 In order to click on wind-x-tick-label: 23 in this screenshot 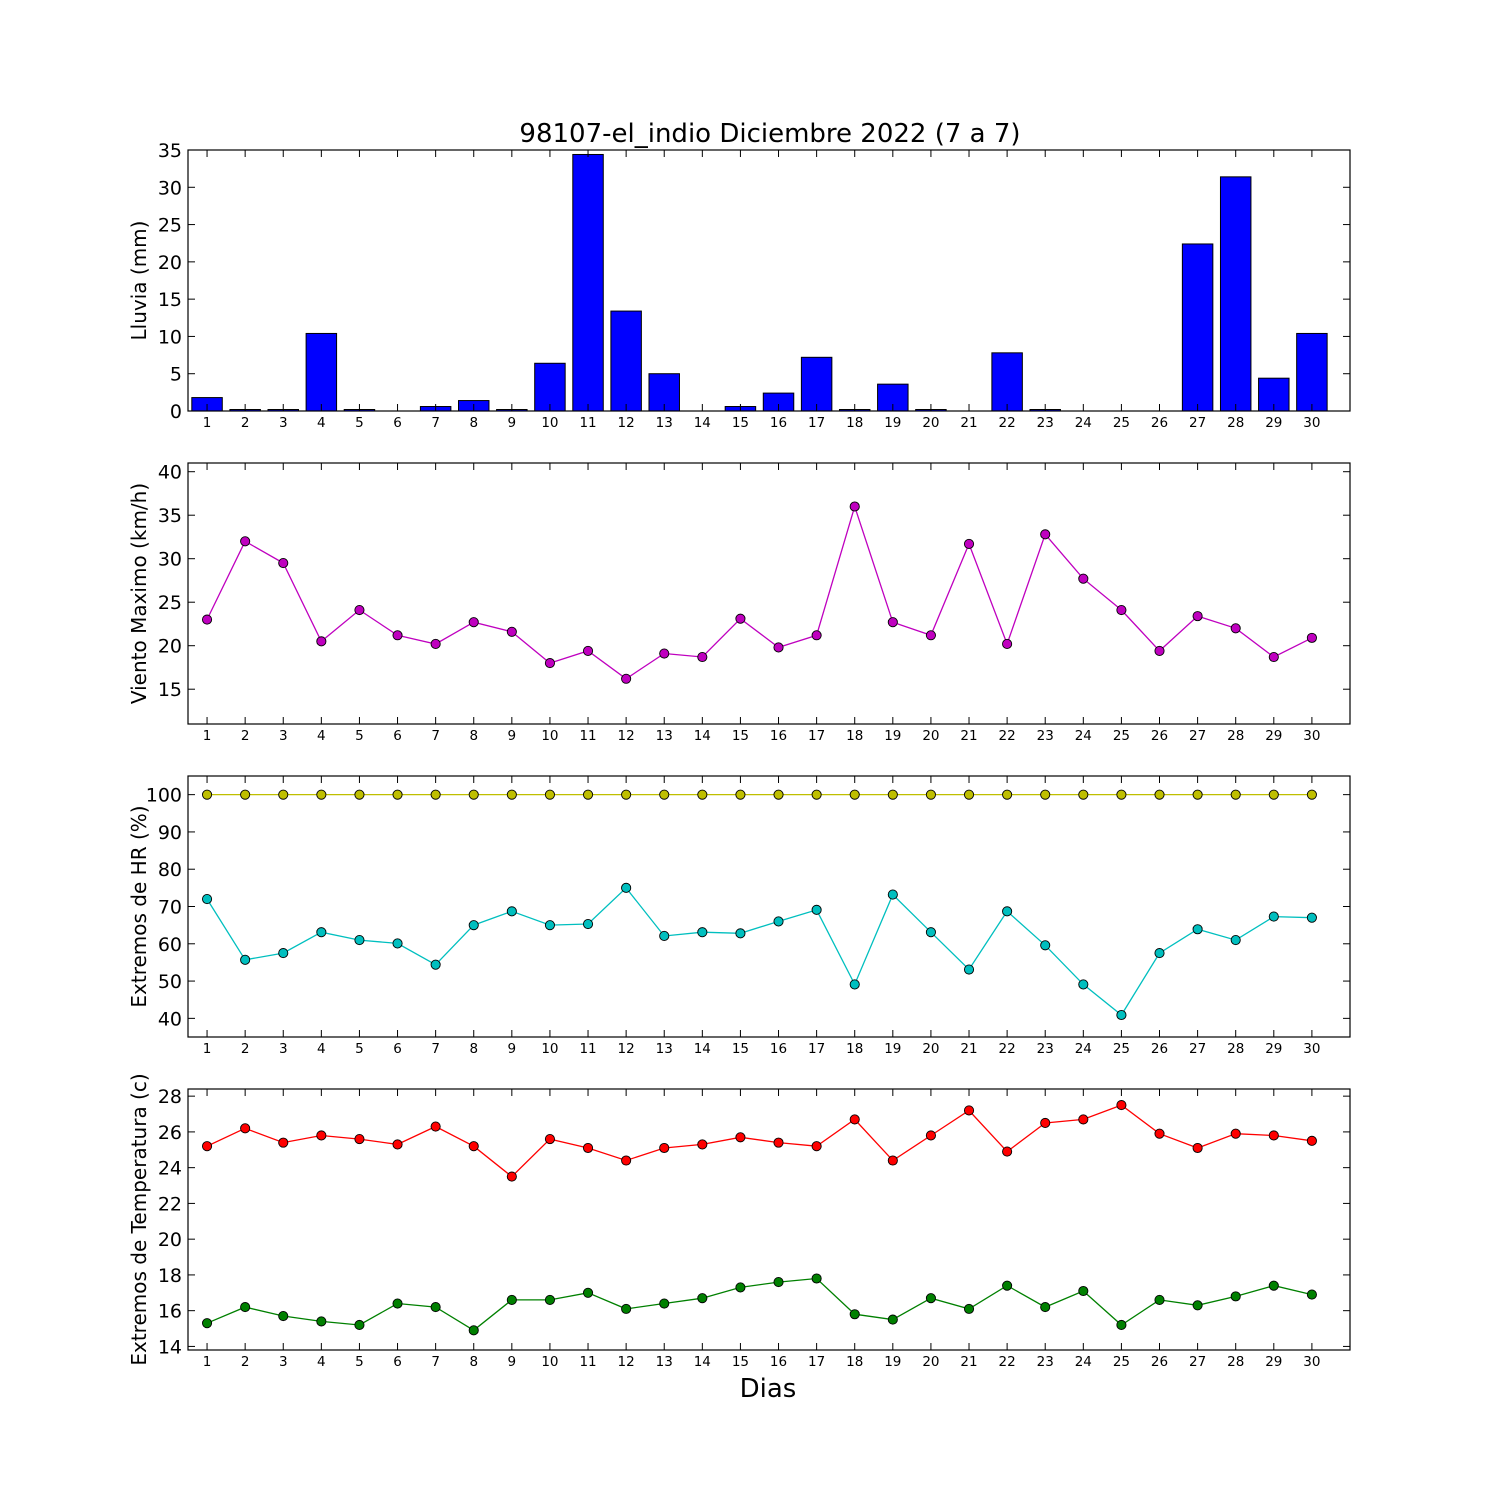, I will do `click(1045, 736)`.